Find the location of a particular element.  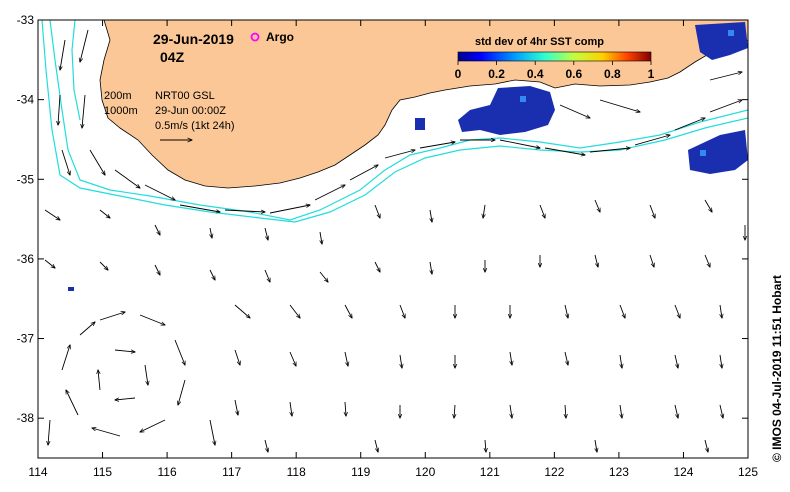

product-label: NRT00 GSL is located at coordinates (185, 96).